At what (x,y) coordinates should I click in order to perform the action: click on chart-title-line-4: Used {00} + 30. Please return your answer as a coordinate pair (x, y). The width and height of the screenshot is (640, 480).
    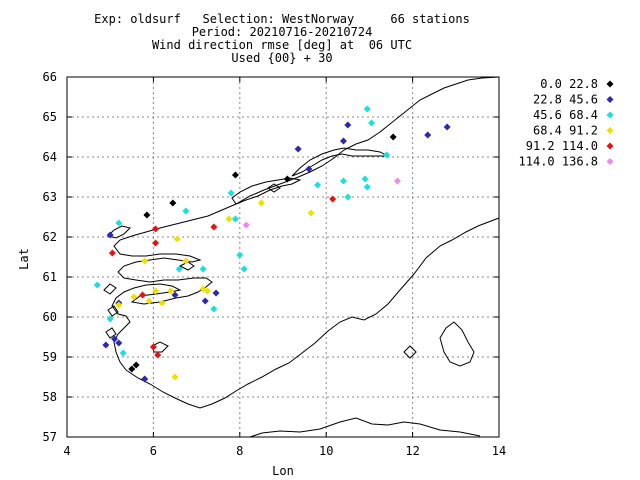
    Looking at the image, I should click on (281, 58).